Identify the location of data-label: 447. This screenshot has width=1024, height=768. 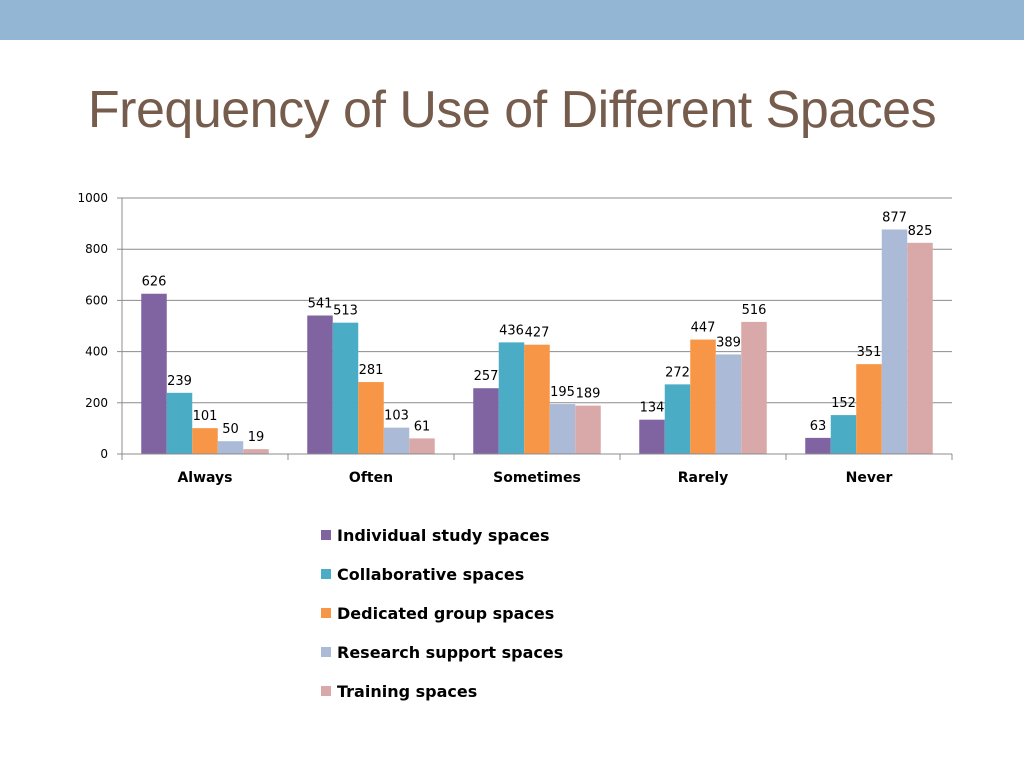
(703, 328).